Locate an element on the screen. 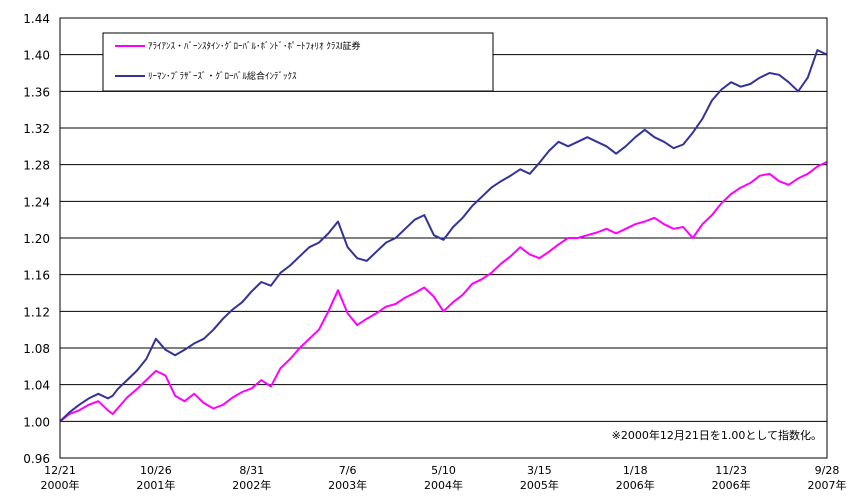  x-tick-year: 2002年 is located at coordinates (251, 485).